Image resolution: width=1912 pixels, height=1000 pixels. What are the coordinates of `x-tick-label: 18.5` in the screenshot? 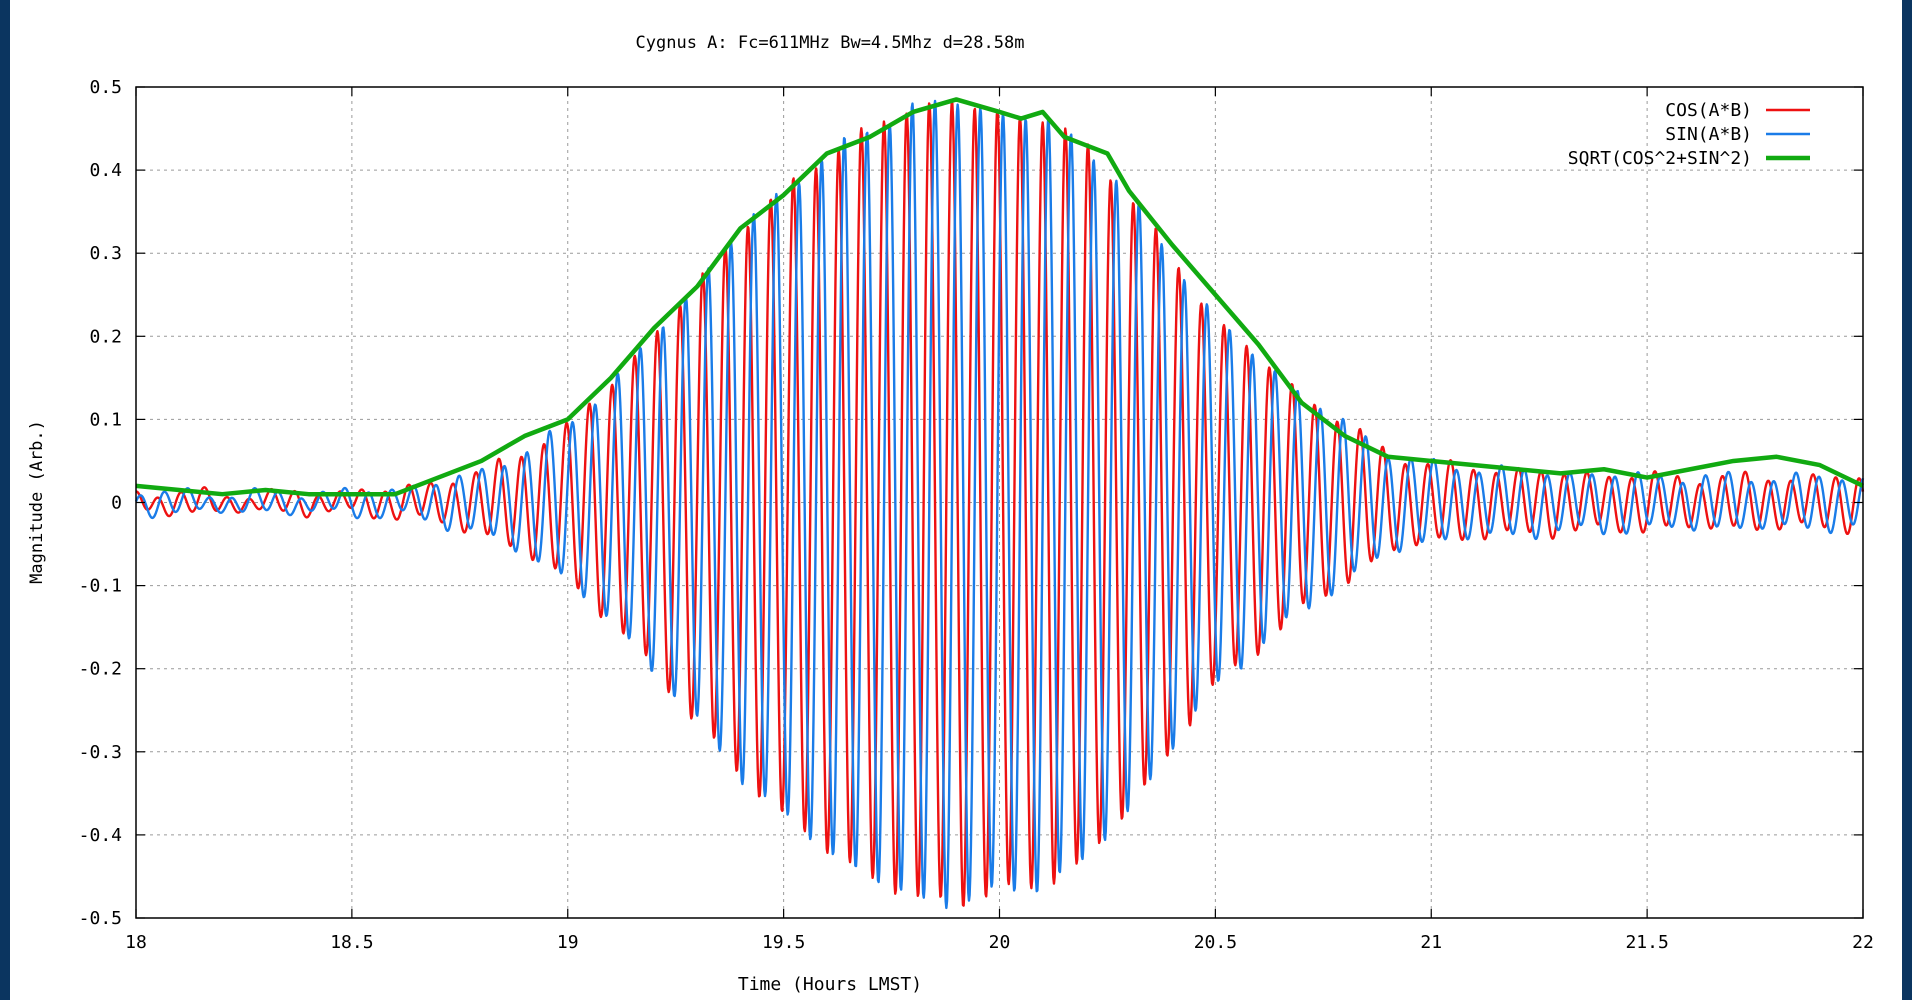 It's located at (351, 942).